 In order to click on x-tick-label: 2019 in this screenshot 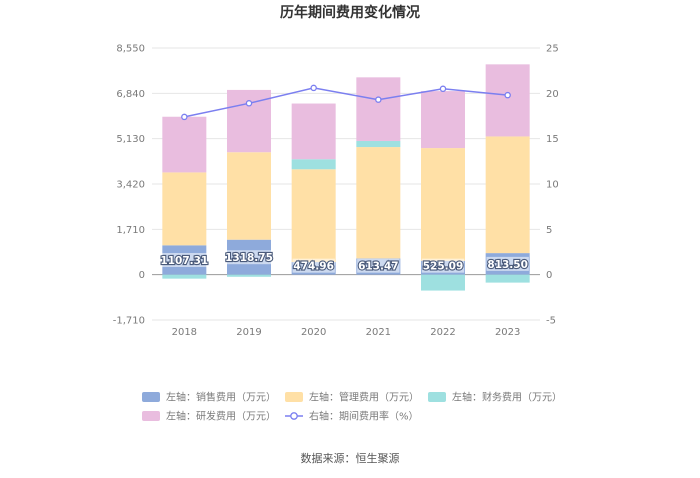, I will do `click(248, 332)`.